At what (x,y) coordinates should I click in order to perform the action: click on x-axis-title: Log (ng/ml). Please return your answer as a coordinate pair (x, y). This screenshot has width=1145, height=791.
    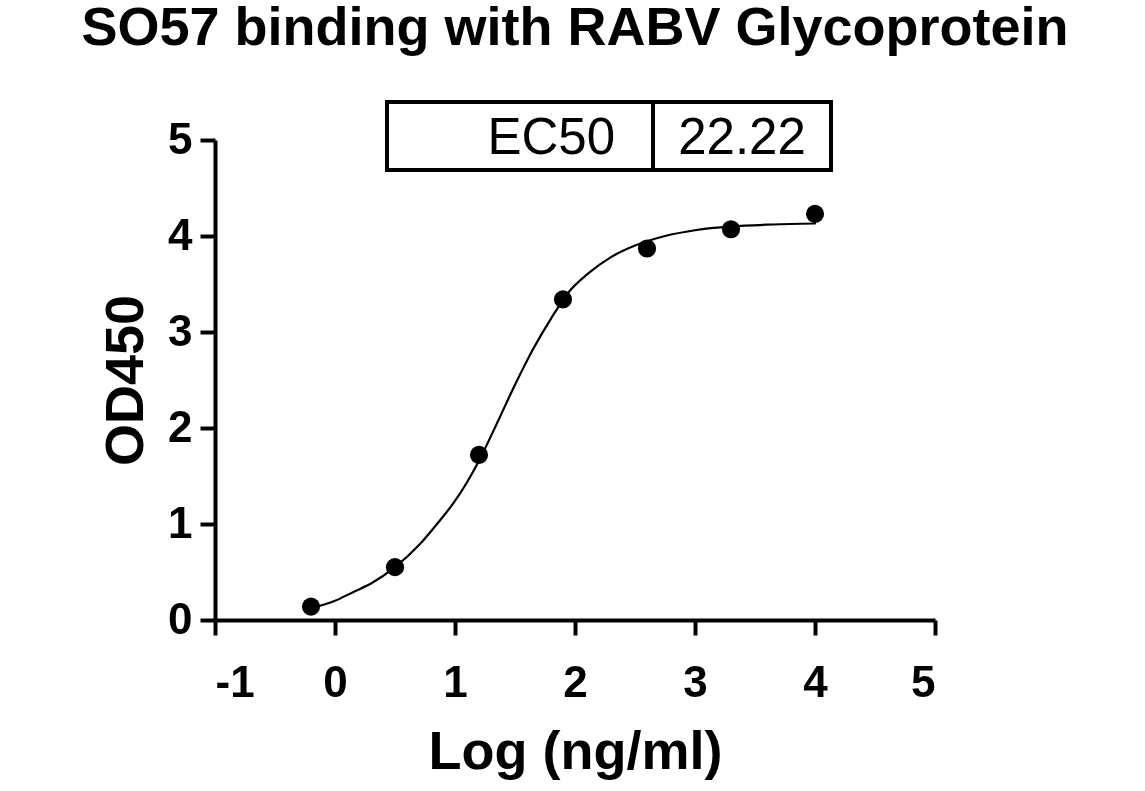
    Looking at the image, I should click on (575, 749).